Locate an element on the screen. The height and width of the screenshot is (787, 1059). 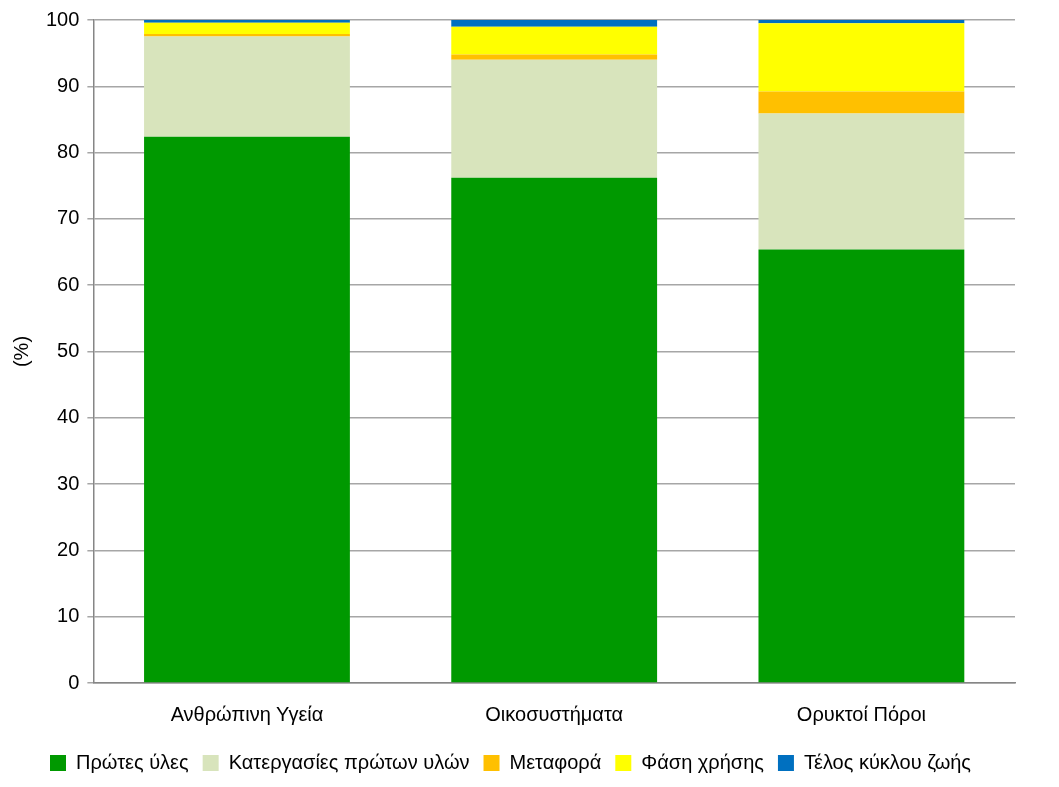
legend-label: Φάση χρήσης is located at coordinates (703, 761).